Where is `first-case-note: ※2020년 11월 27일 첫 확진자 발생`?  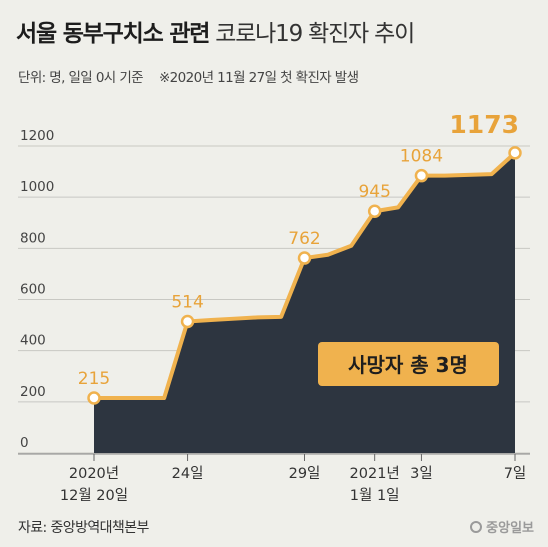
first-case-note: ※2020년 11월 27일 첫 확진자 발생 is located at coordinates (258, 78).